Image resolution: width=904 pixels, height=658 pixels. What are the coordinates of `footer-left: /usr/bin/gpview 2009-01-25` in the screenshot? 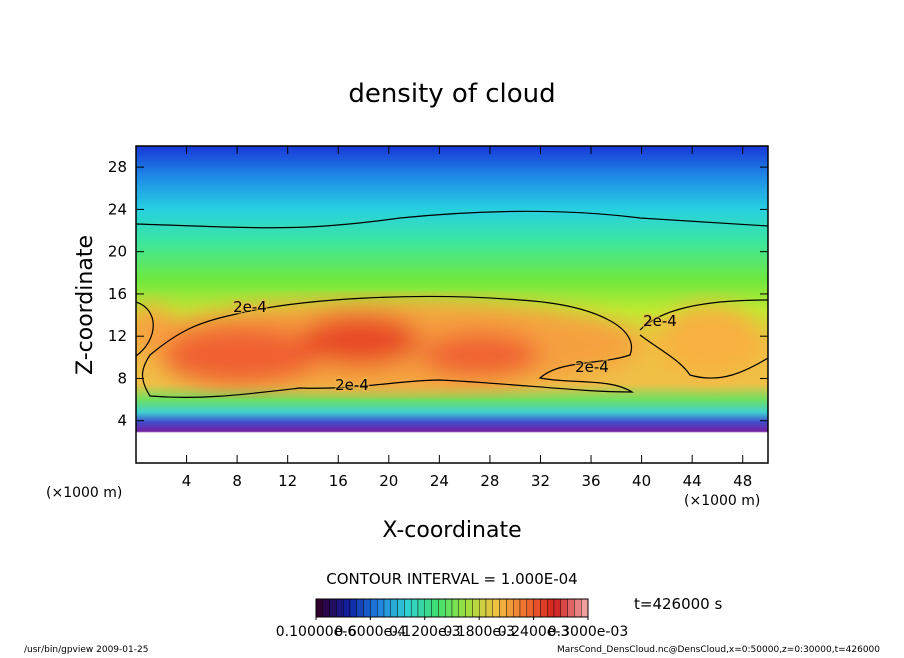 It's located at (86, 649).